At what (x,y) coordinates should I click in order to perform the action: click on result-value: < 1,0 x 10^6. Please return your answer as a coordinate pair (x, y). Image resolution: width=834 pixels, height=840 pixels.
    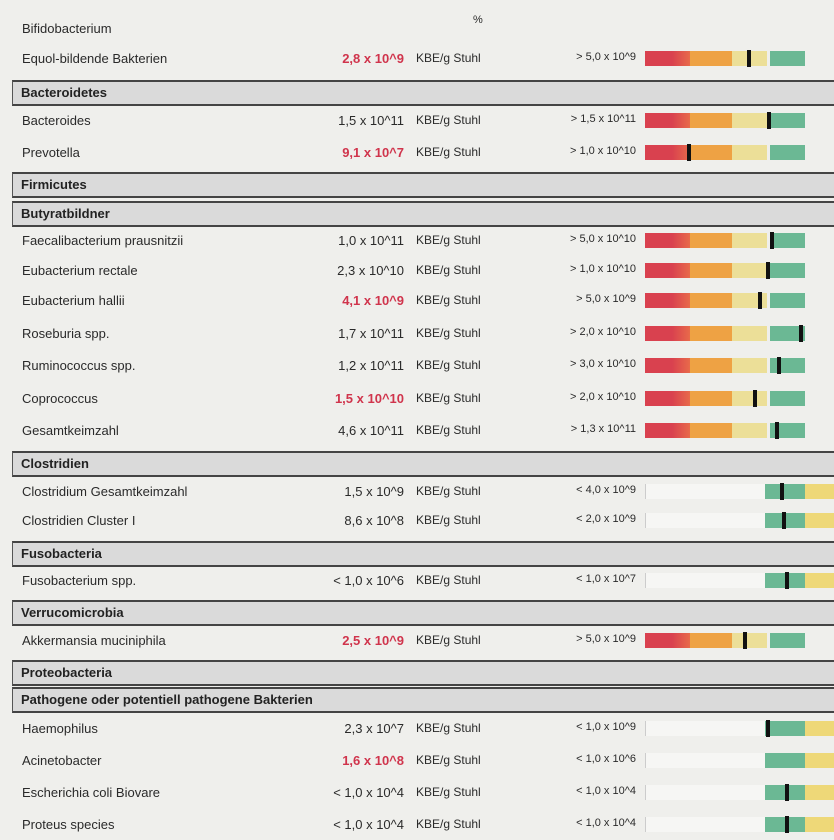
    Looking at the image, I should click on (368, 580).